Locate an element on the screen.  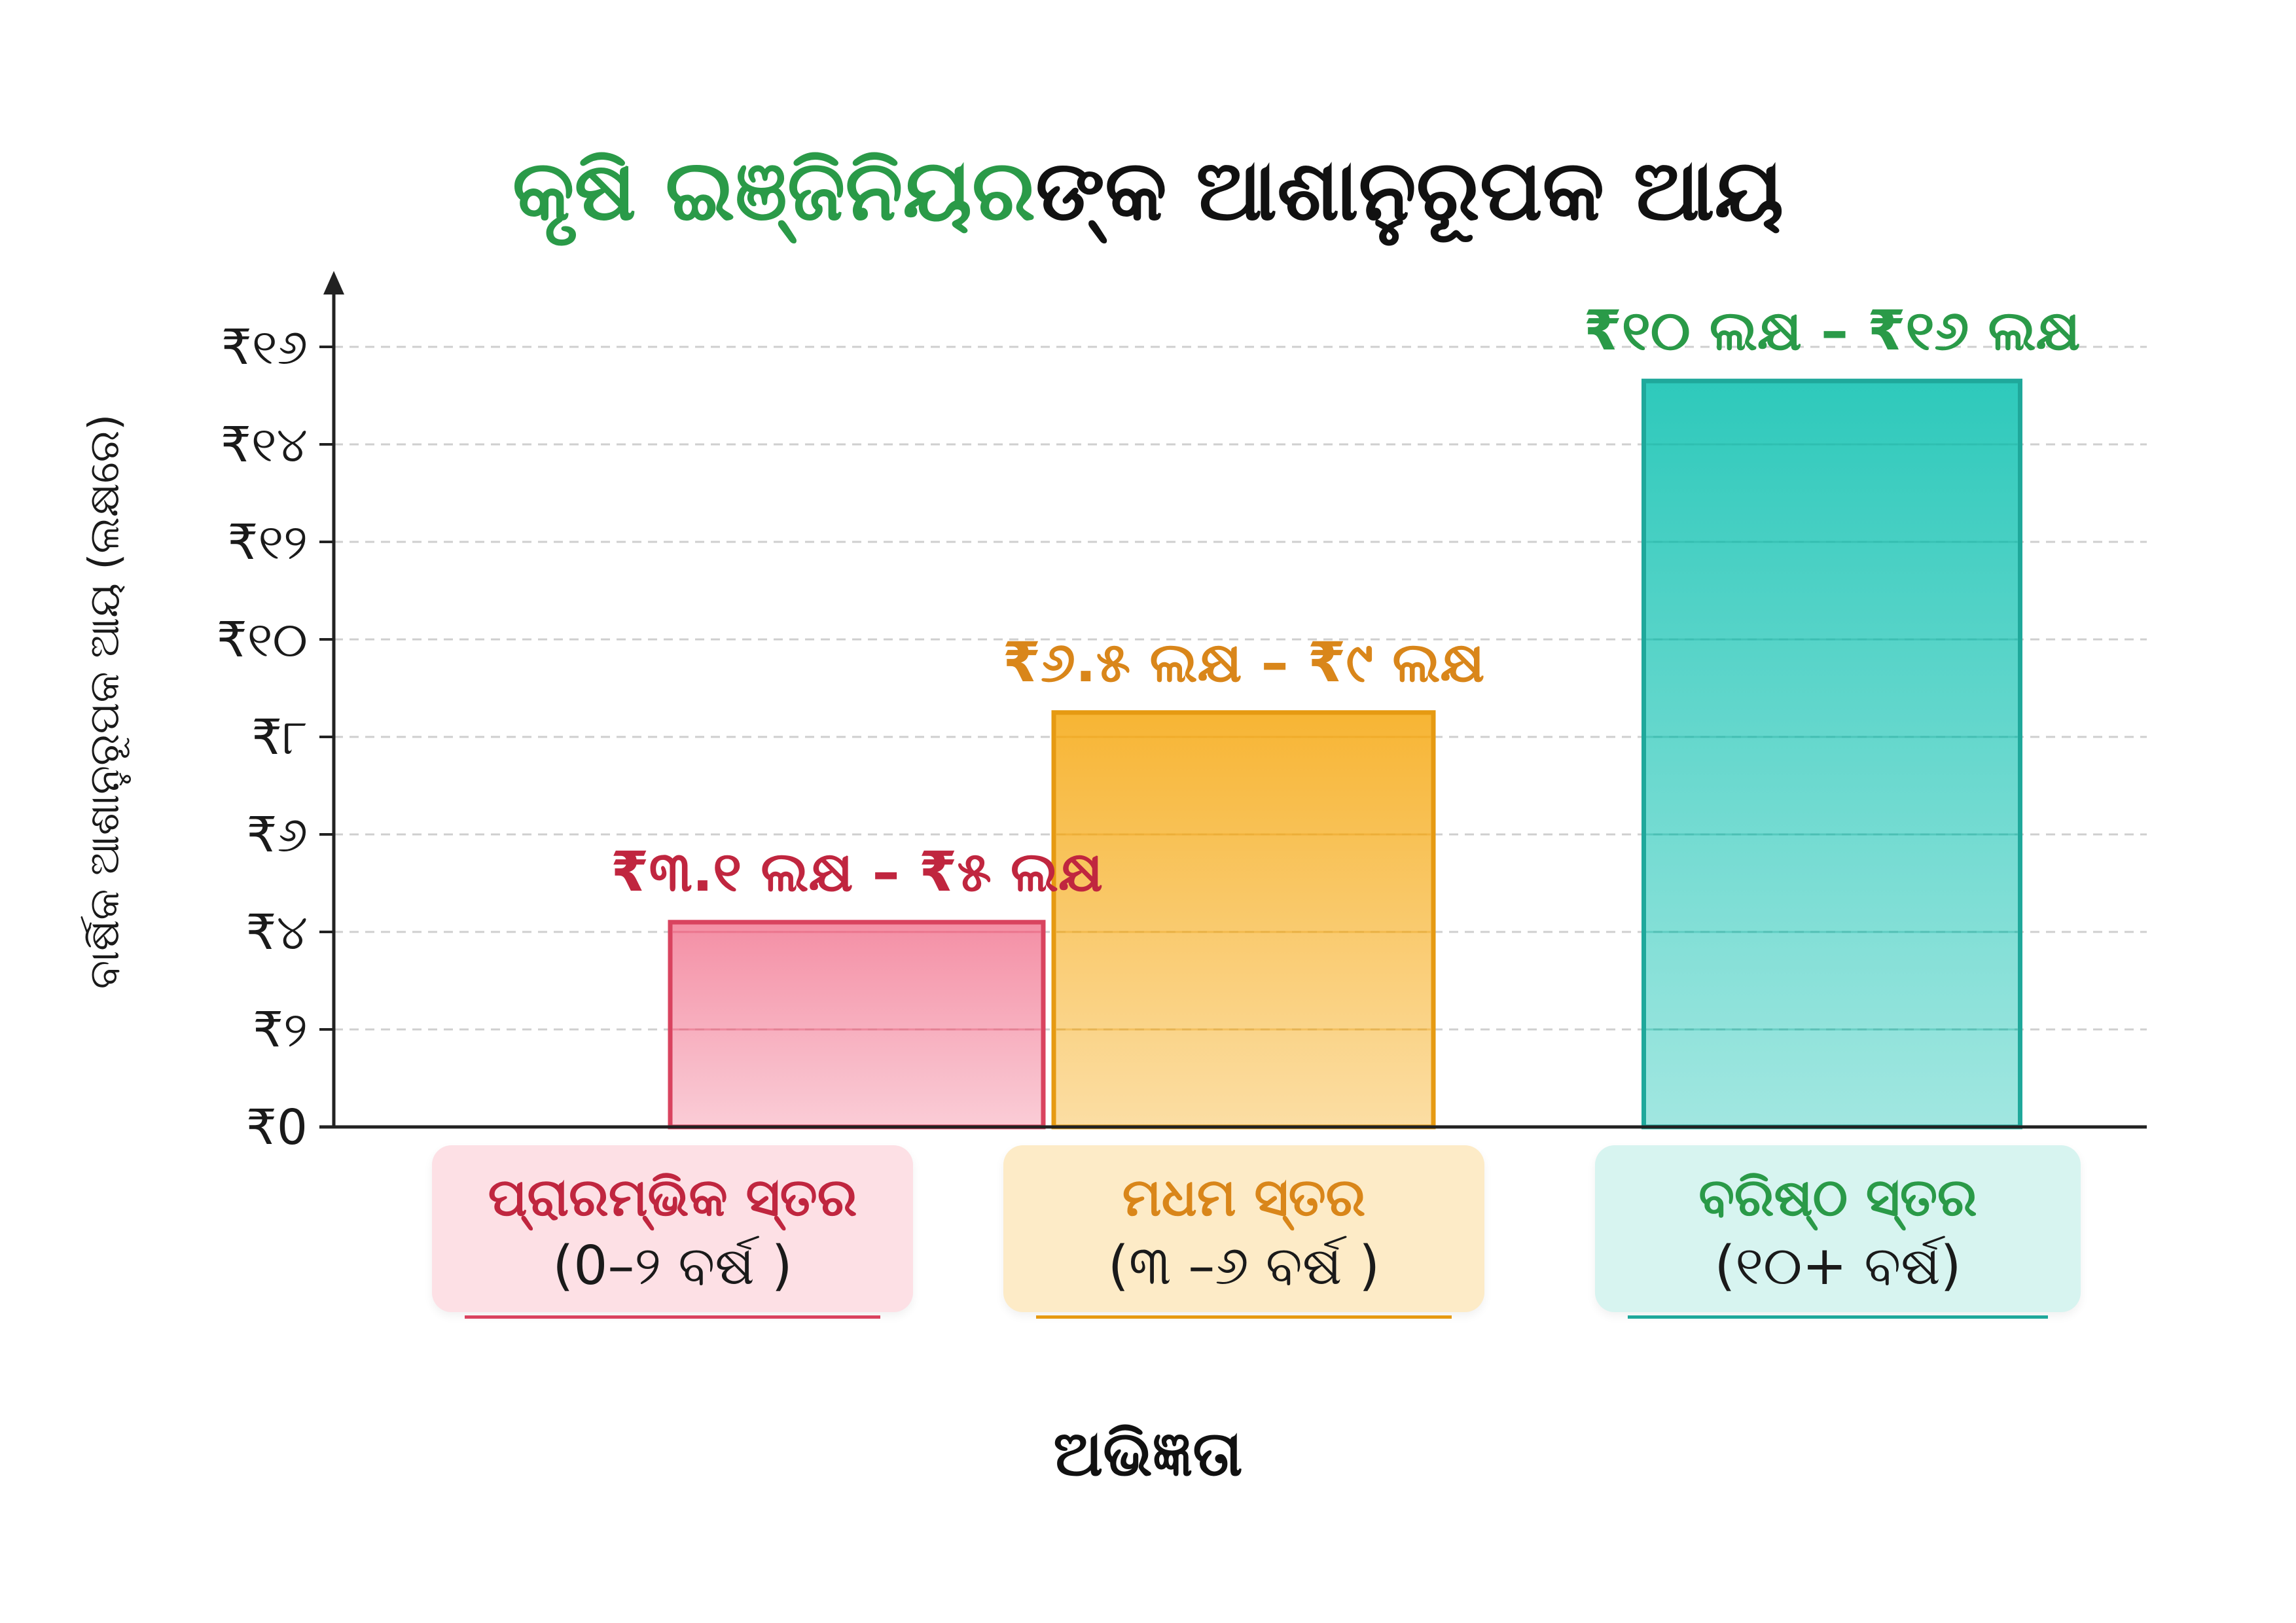
y-tick-label: ₹0 is located at coordinates (277, 1127).